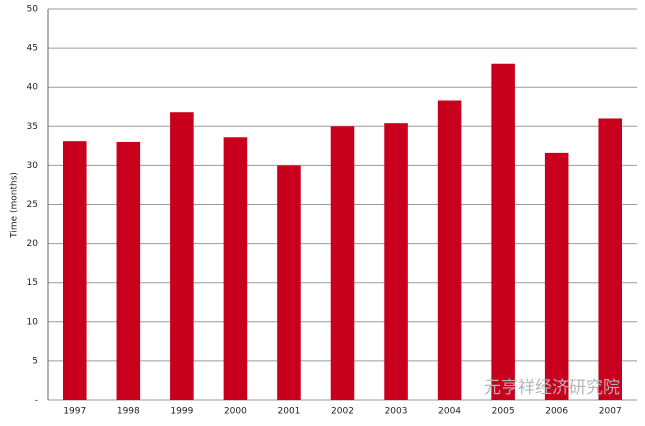 Image resolution: width=645 pixels, height=426 pixels. Describe the element at coordinates (32, 49) in the screenshot. I see `y-tick-label: 45` at that location.